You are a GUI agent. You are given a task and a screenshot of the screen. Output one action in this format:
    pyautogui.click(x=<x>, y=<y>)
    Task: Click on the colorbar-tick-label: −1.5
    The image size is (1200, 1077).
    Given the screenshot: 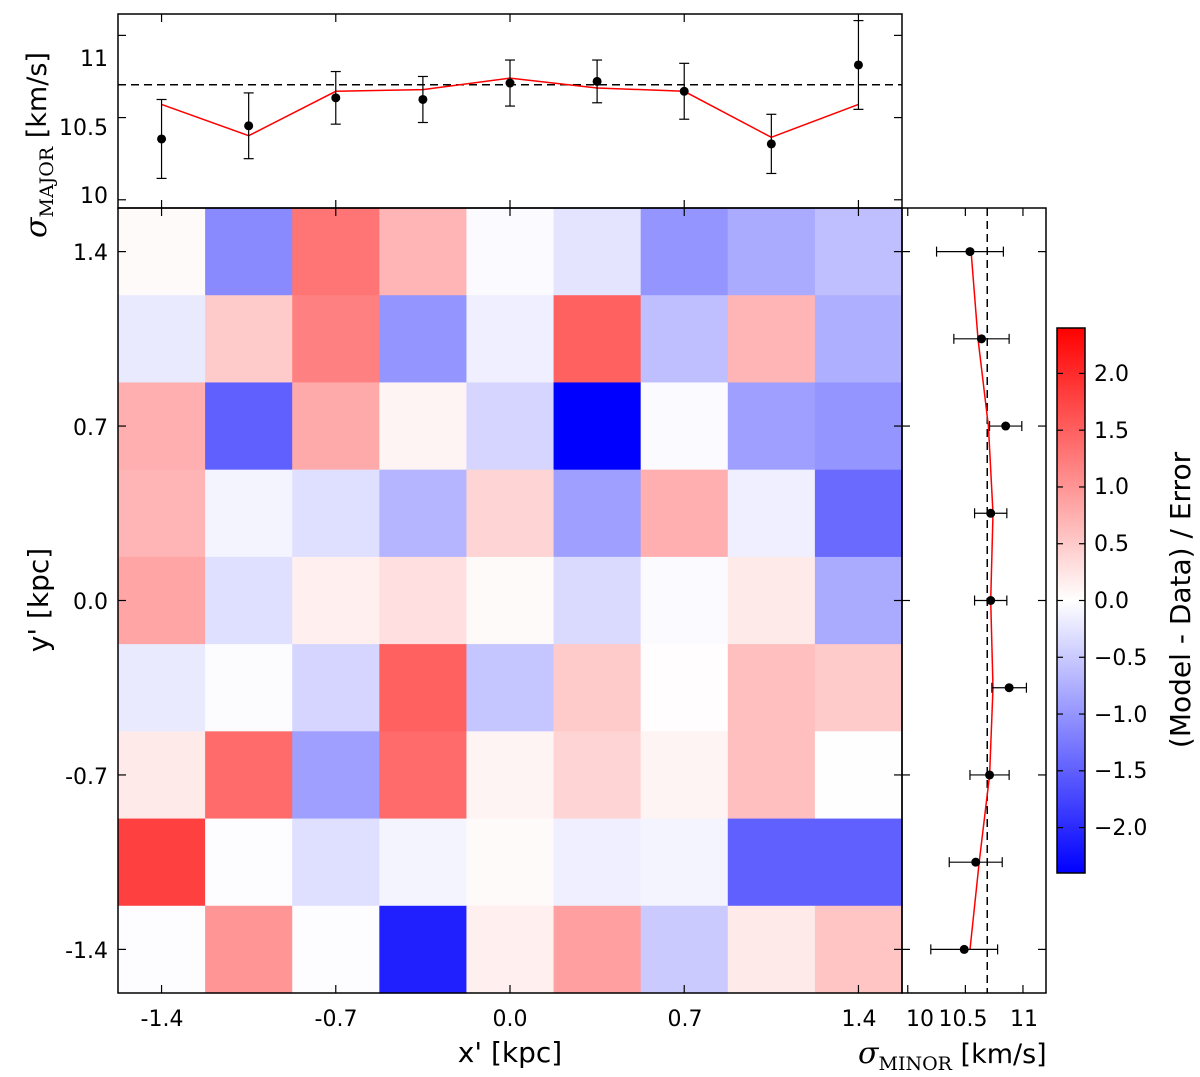 What is the action you would take?
    pyautogui.click(x=1120, y=771)
    